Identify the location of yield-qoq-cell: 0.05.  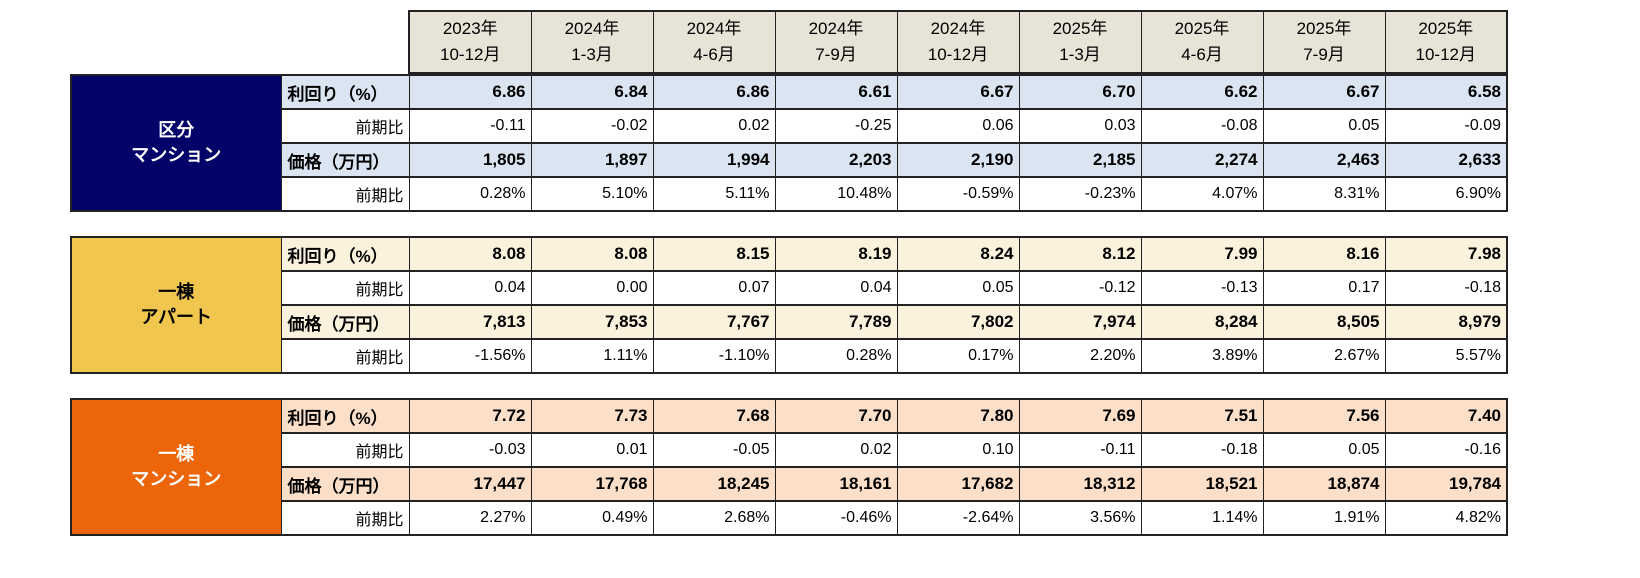
(1324, 450).